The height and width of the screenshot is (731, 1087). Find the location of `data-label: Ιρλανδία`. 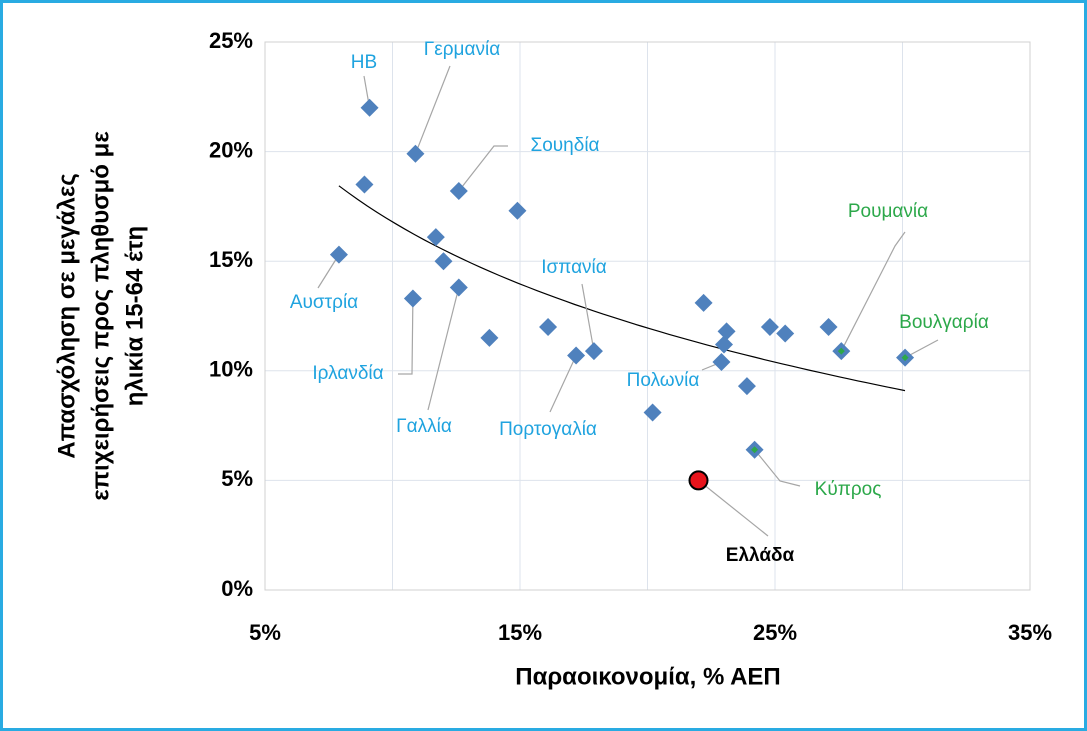

data-label: Ιρλανδία is located at coordinates (347, 373).